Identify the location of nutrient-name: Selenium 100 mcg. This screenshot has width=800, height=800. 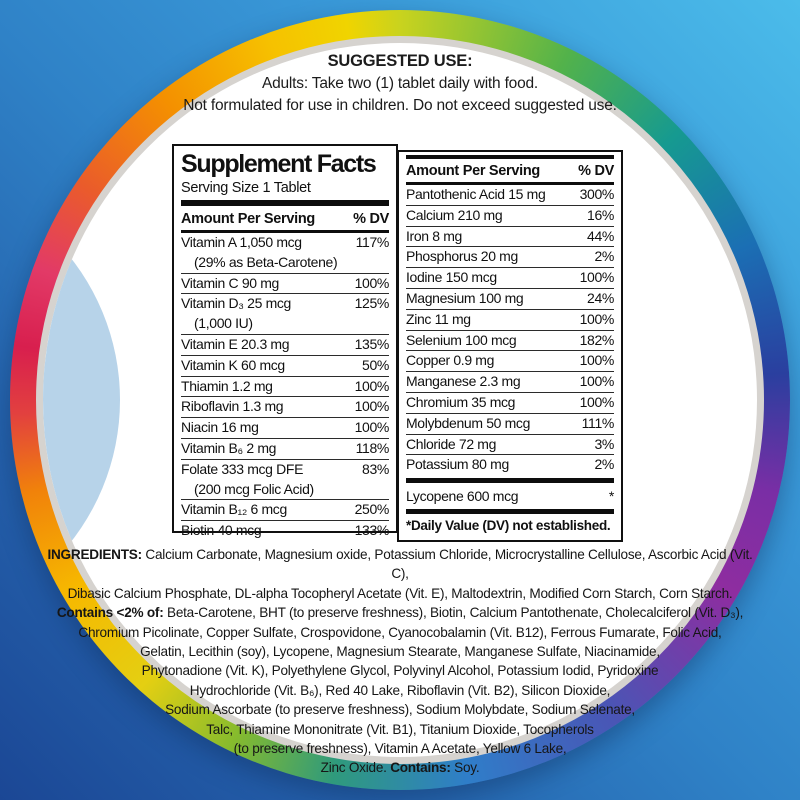
(461, 339).